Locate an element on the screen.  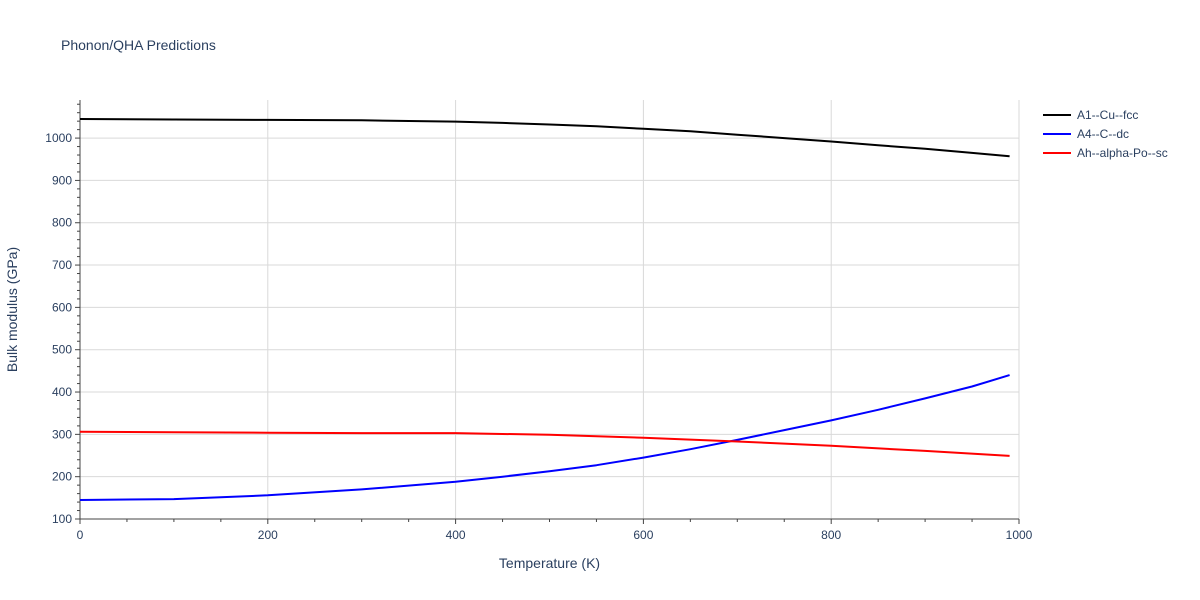
x-tick-label: 400 is located at coordinates (456, 535).